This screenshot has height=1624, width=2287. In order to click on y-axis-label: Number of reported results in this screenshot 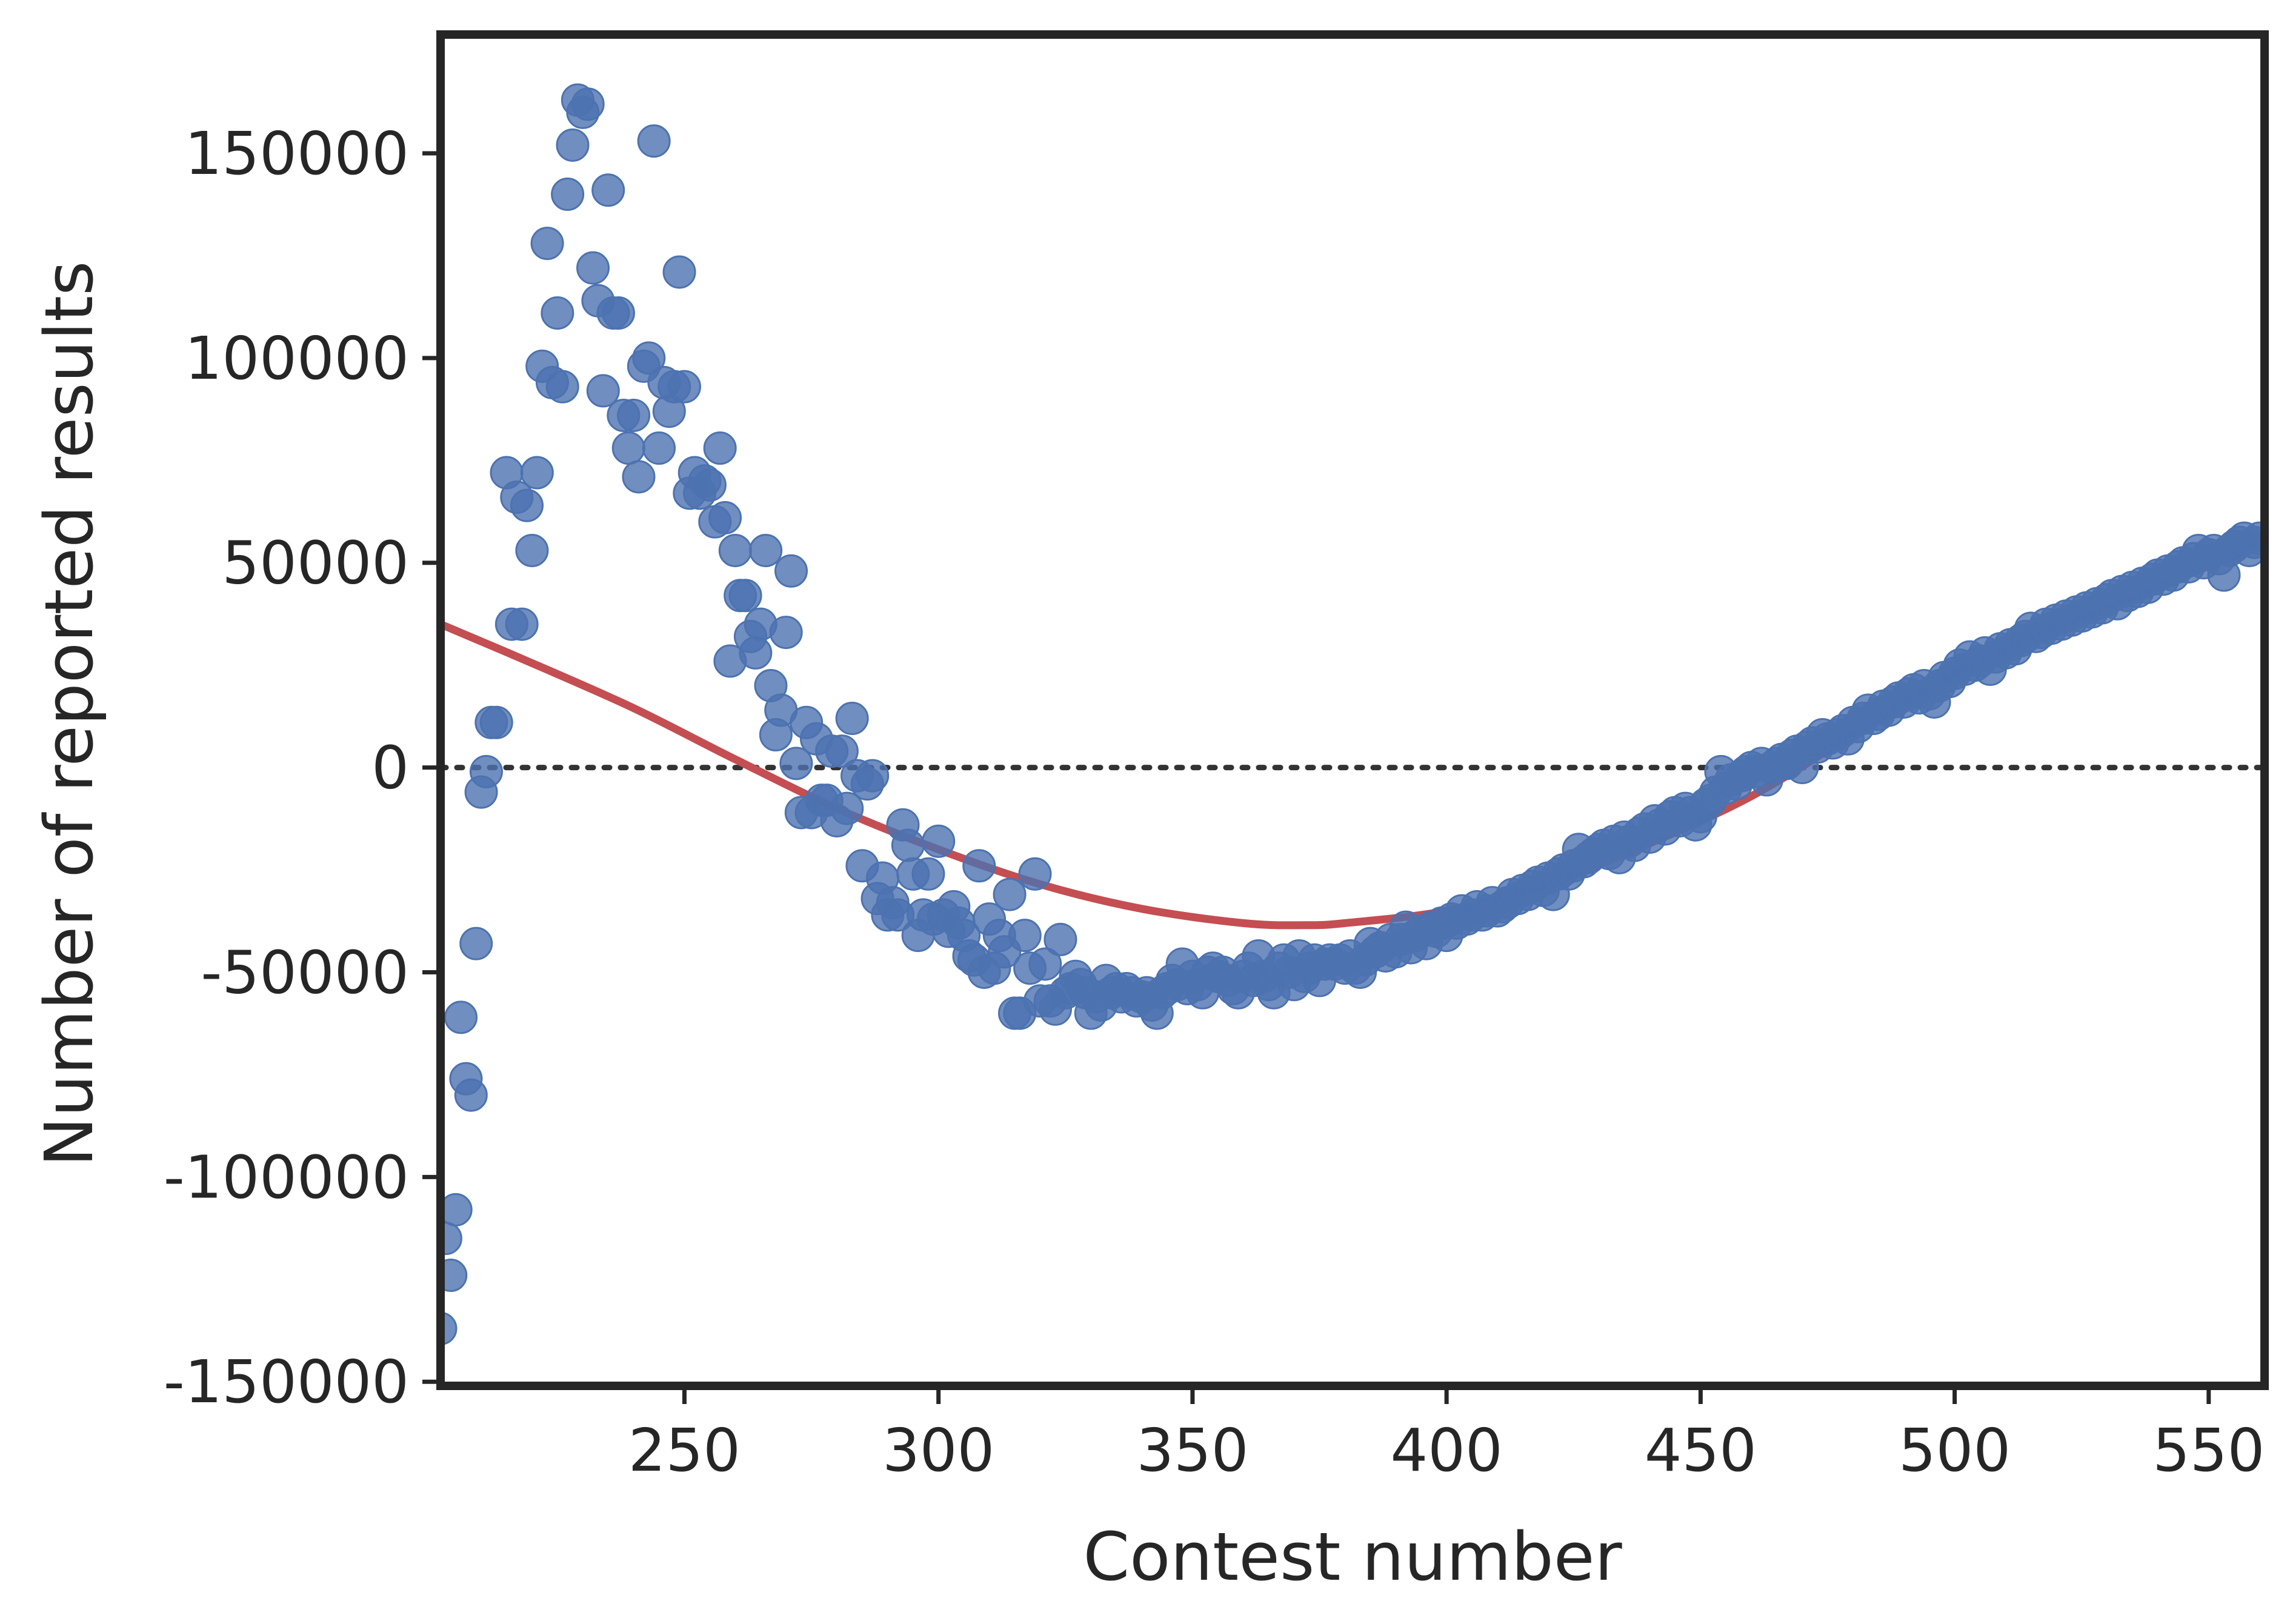, I will do `click(69, 714)`.